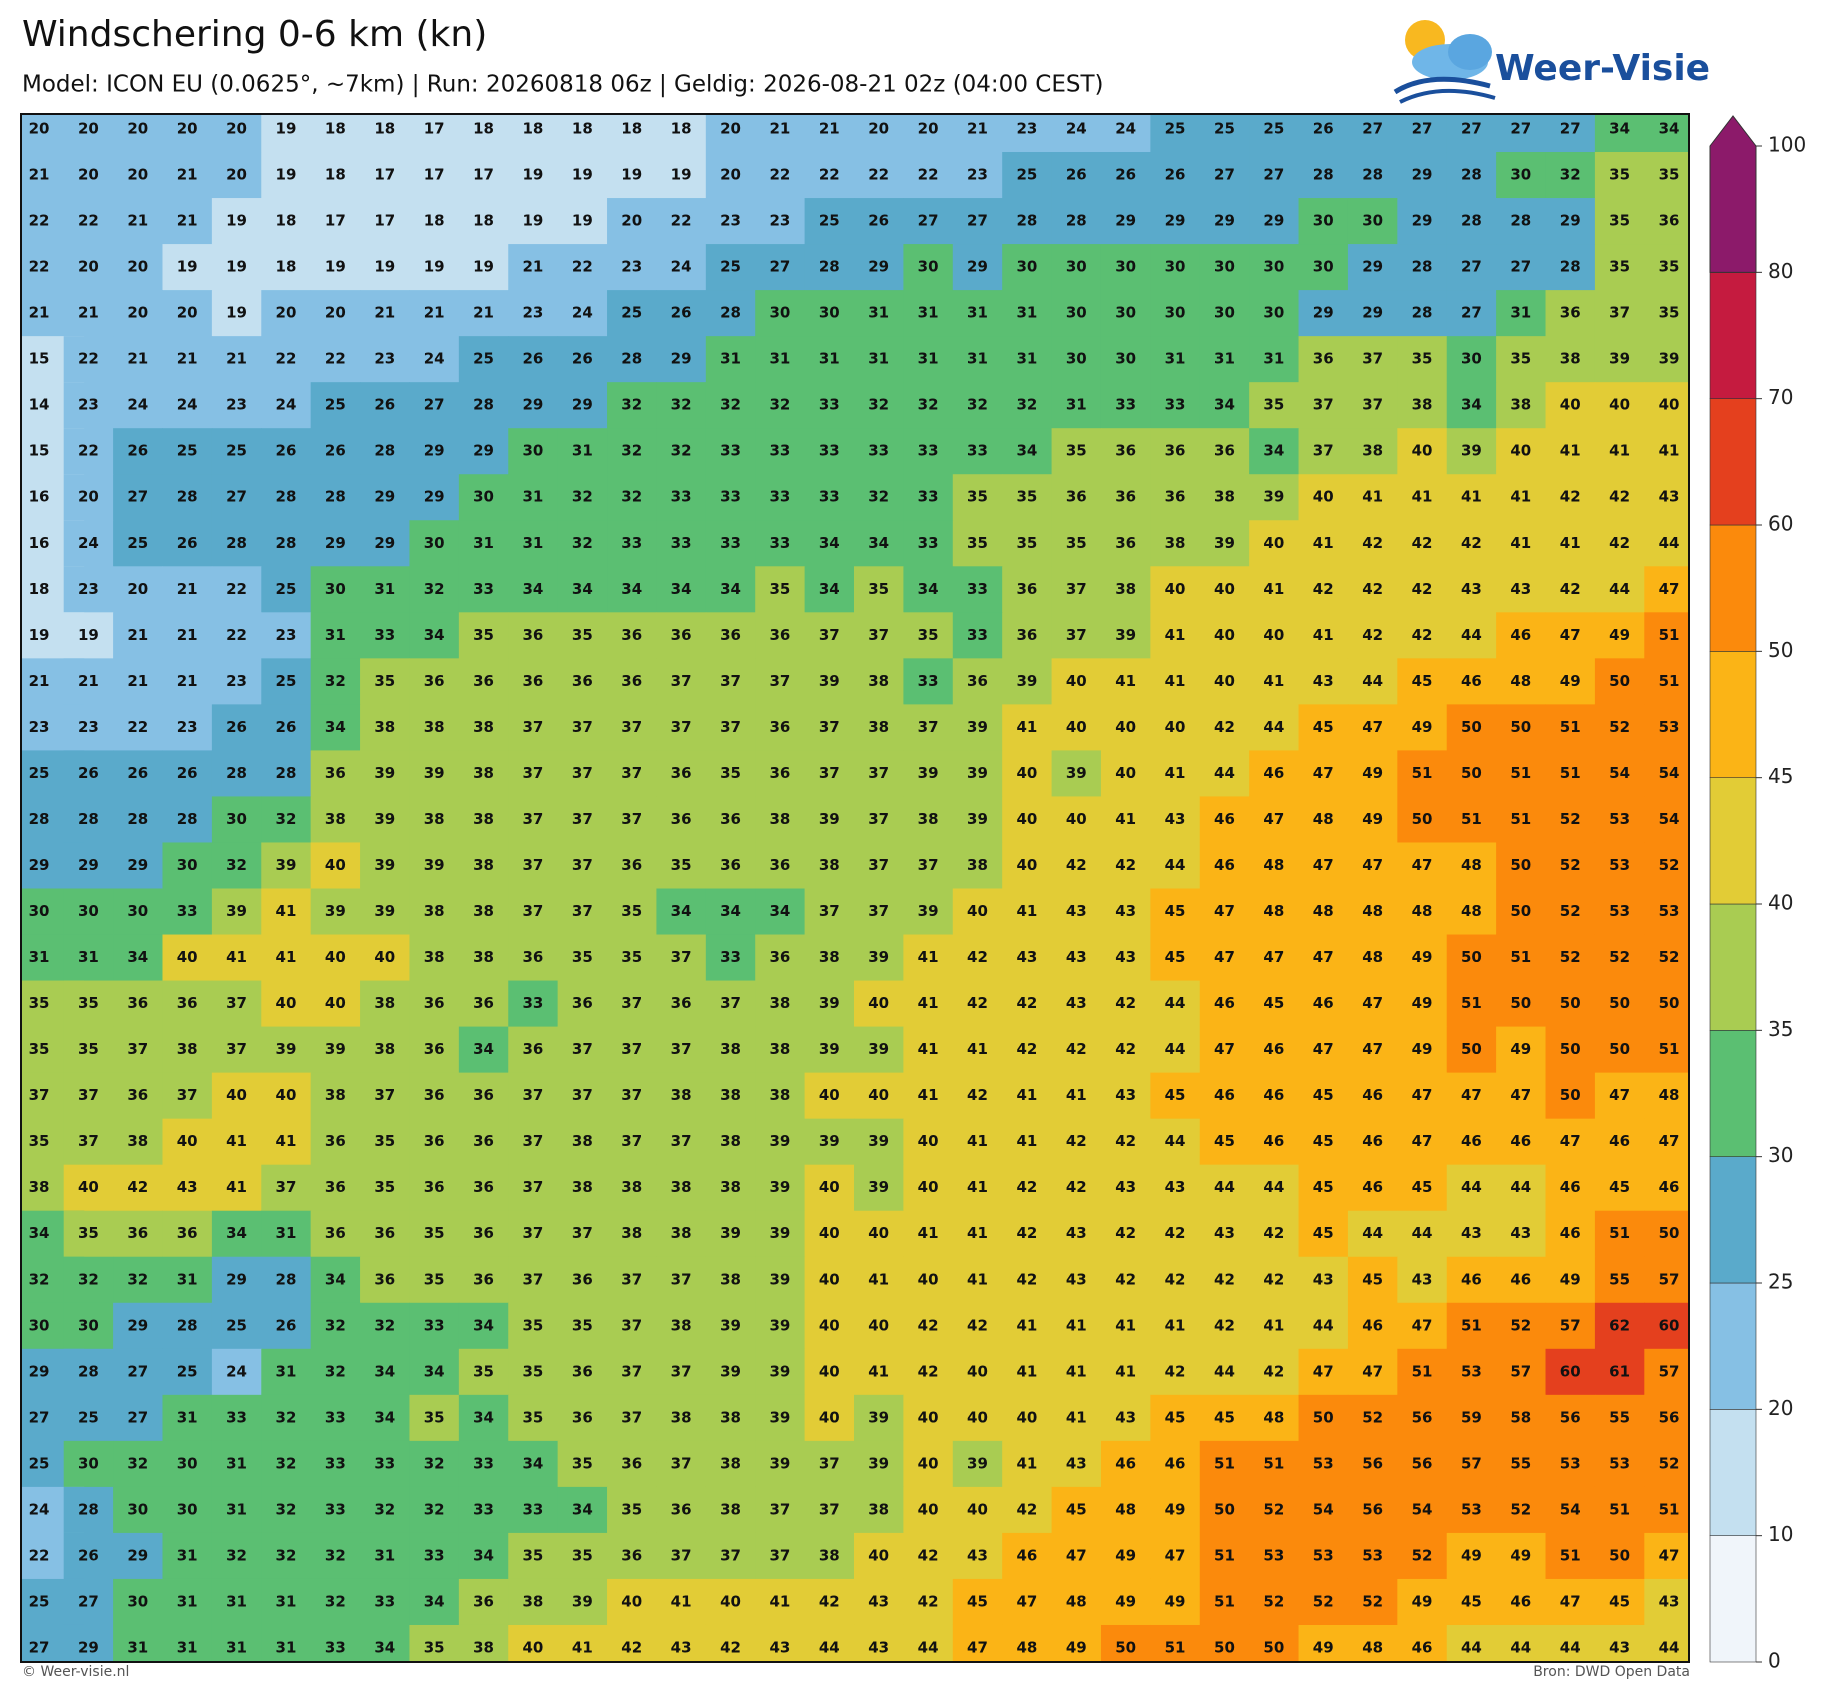 The image size is (1824, 1685). I want to click on shear-value: 36, so click(681, 1509).